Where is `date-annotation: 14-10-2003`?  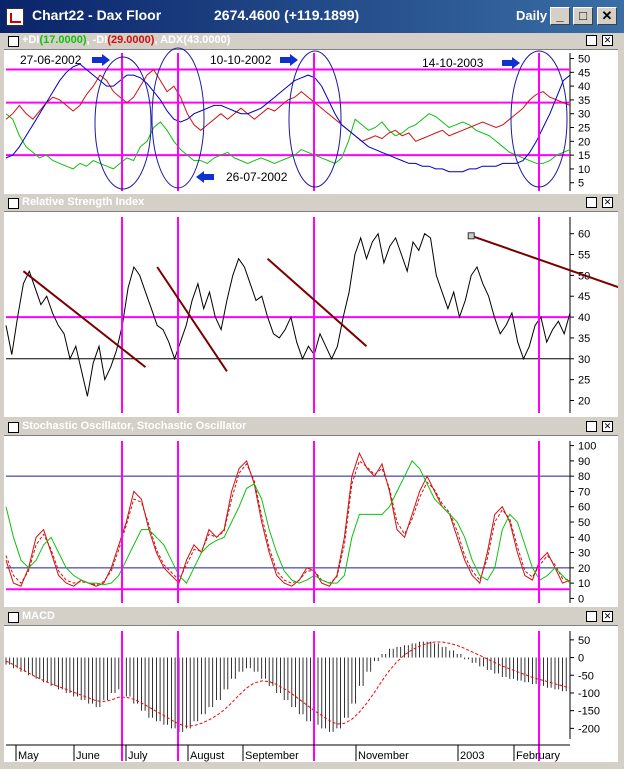 date-annotation: 14-10-2003 is located at coordinates (453, 63).